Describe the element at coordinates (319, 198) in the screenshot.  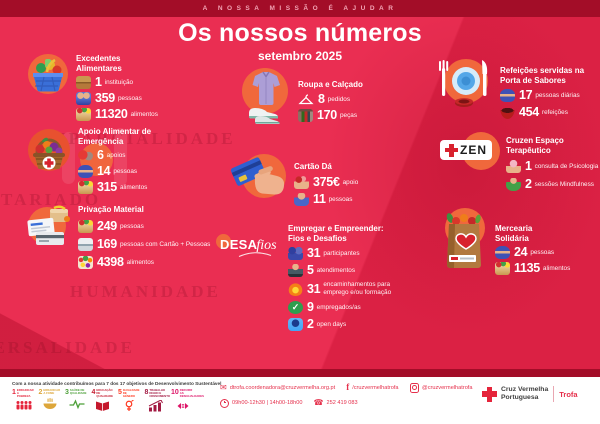
I see `stat-value: 11` at that location.